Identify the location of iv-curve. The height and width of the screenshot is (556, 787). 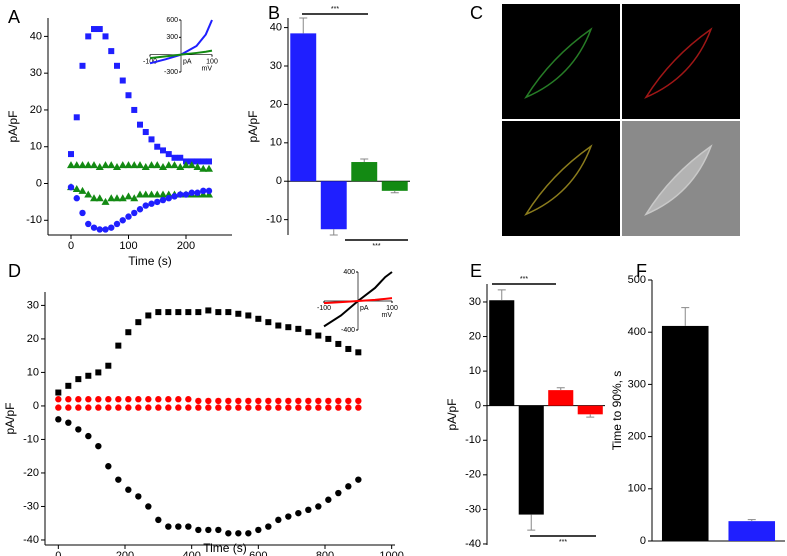
(358, 299).